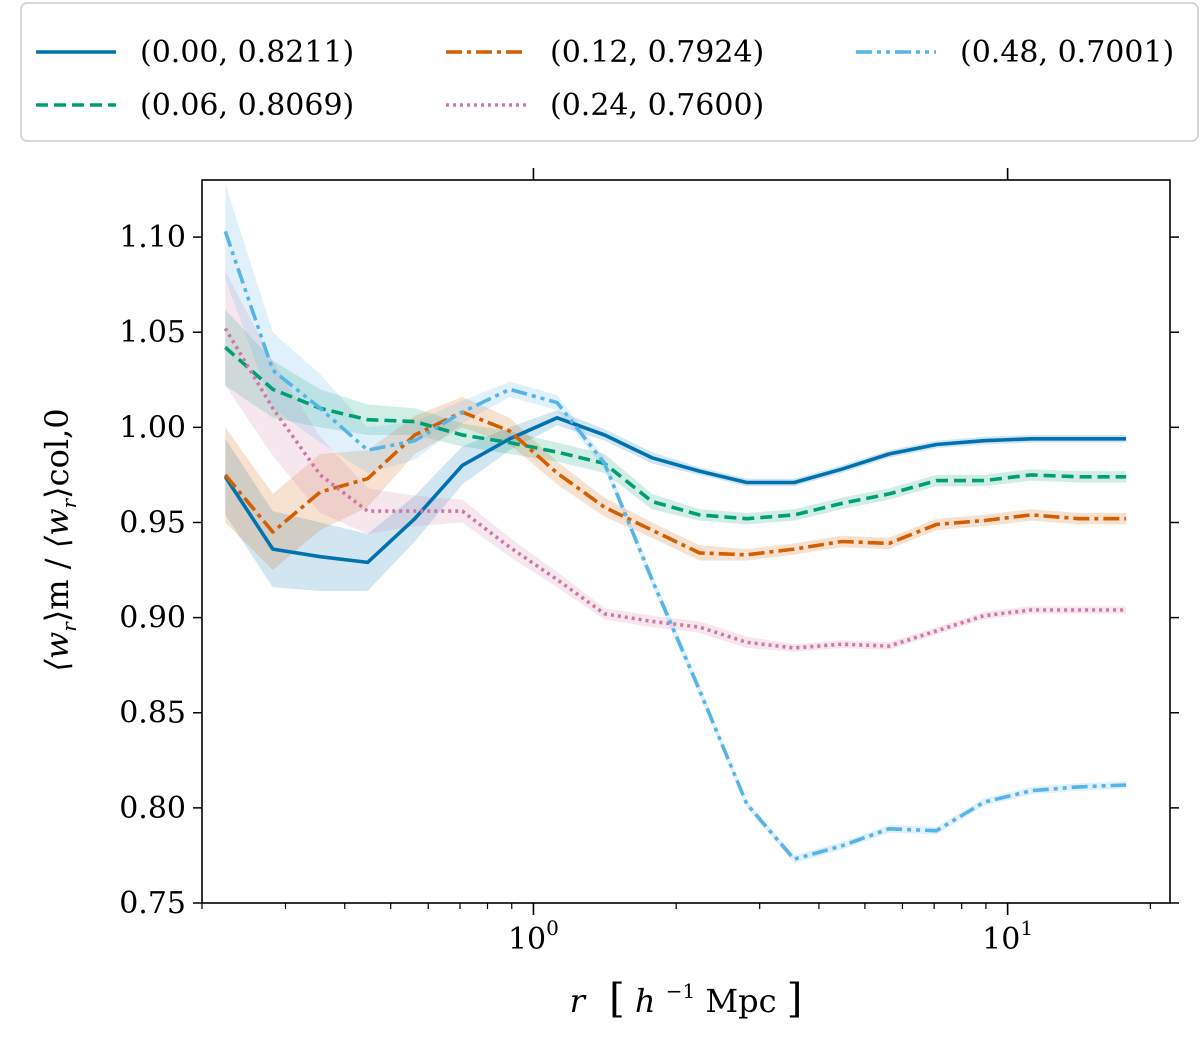  Describe the element at coordinates (533, 936) in the screenshot. I see `x-tick-label: 10⁰` at that location.